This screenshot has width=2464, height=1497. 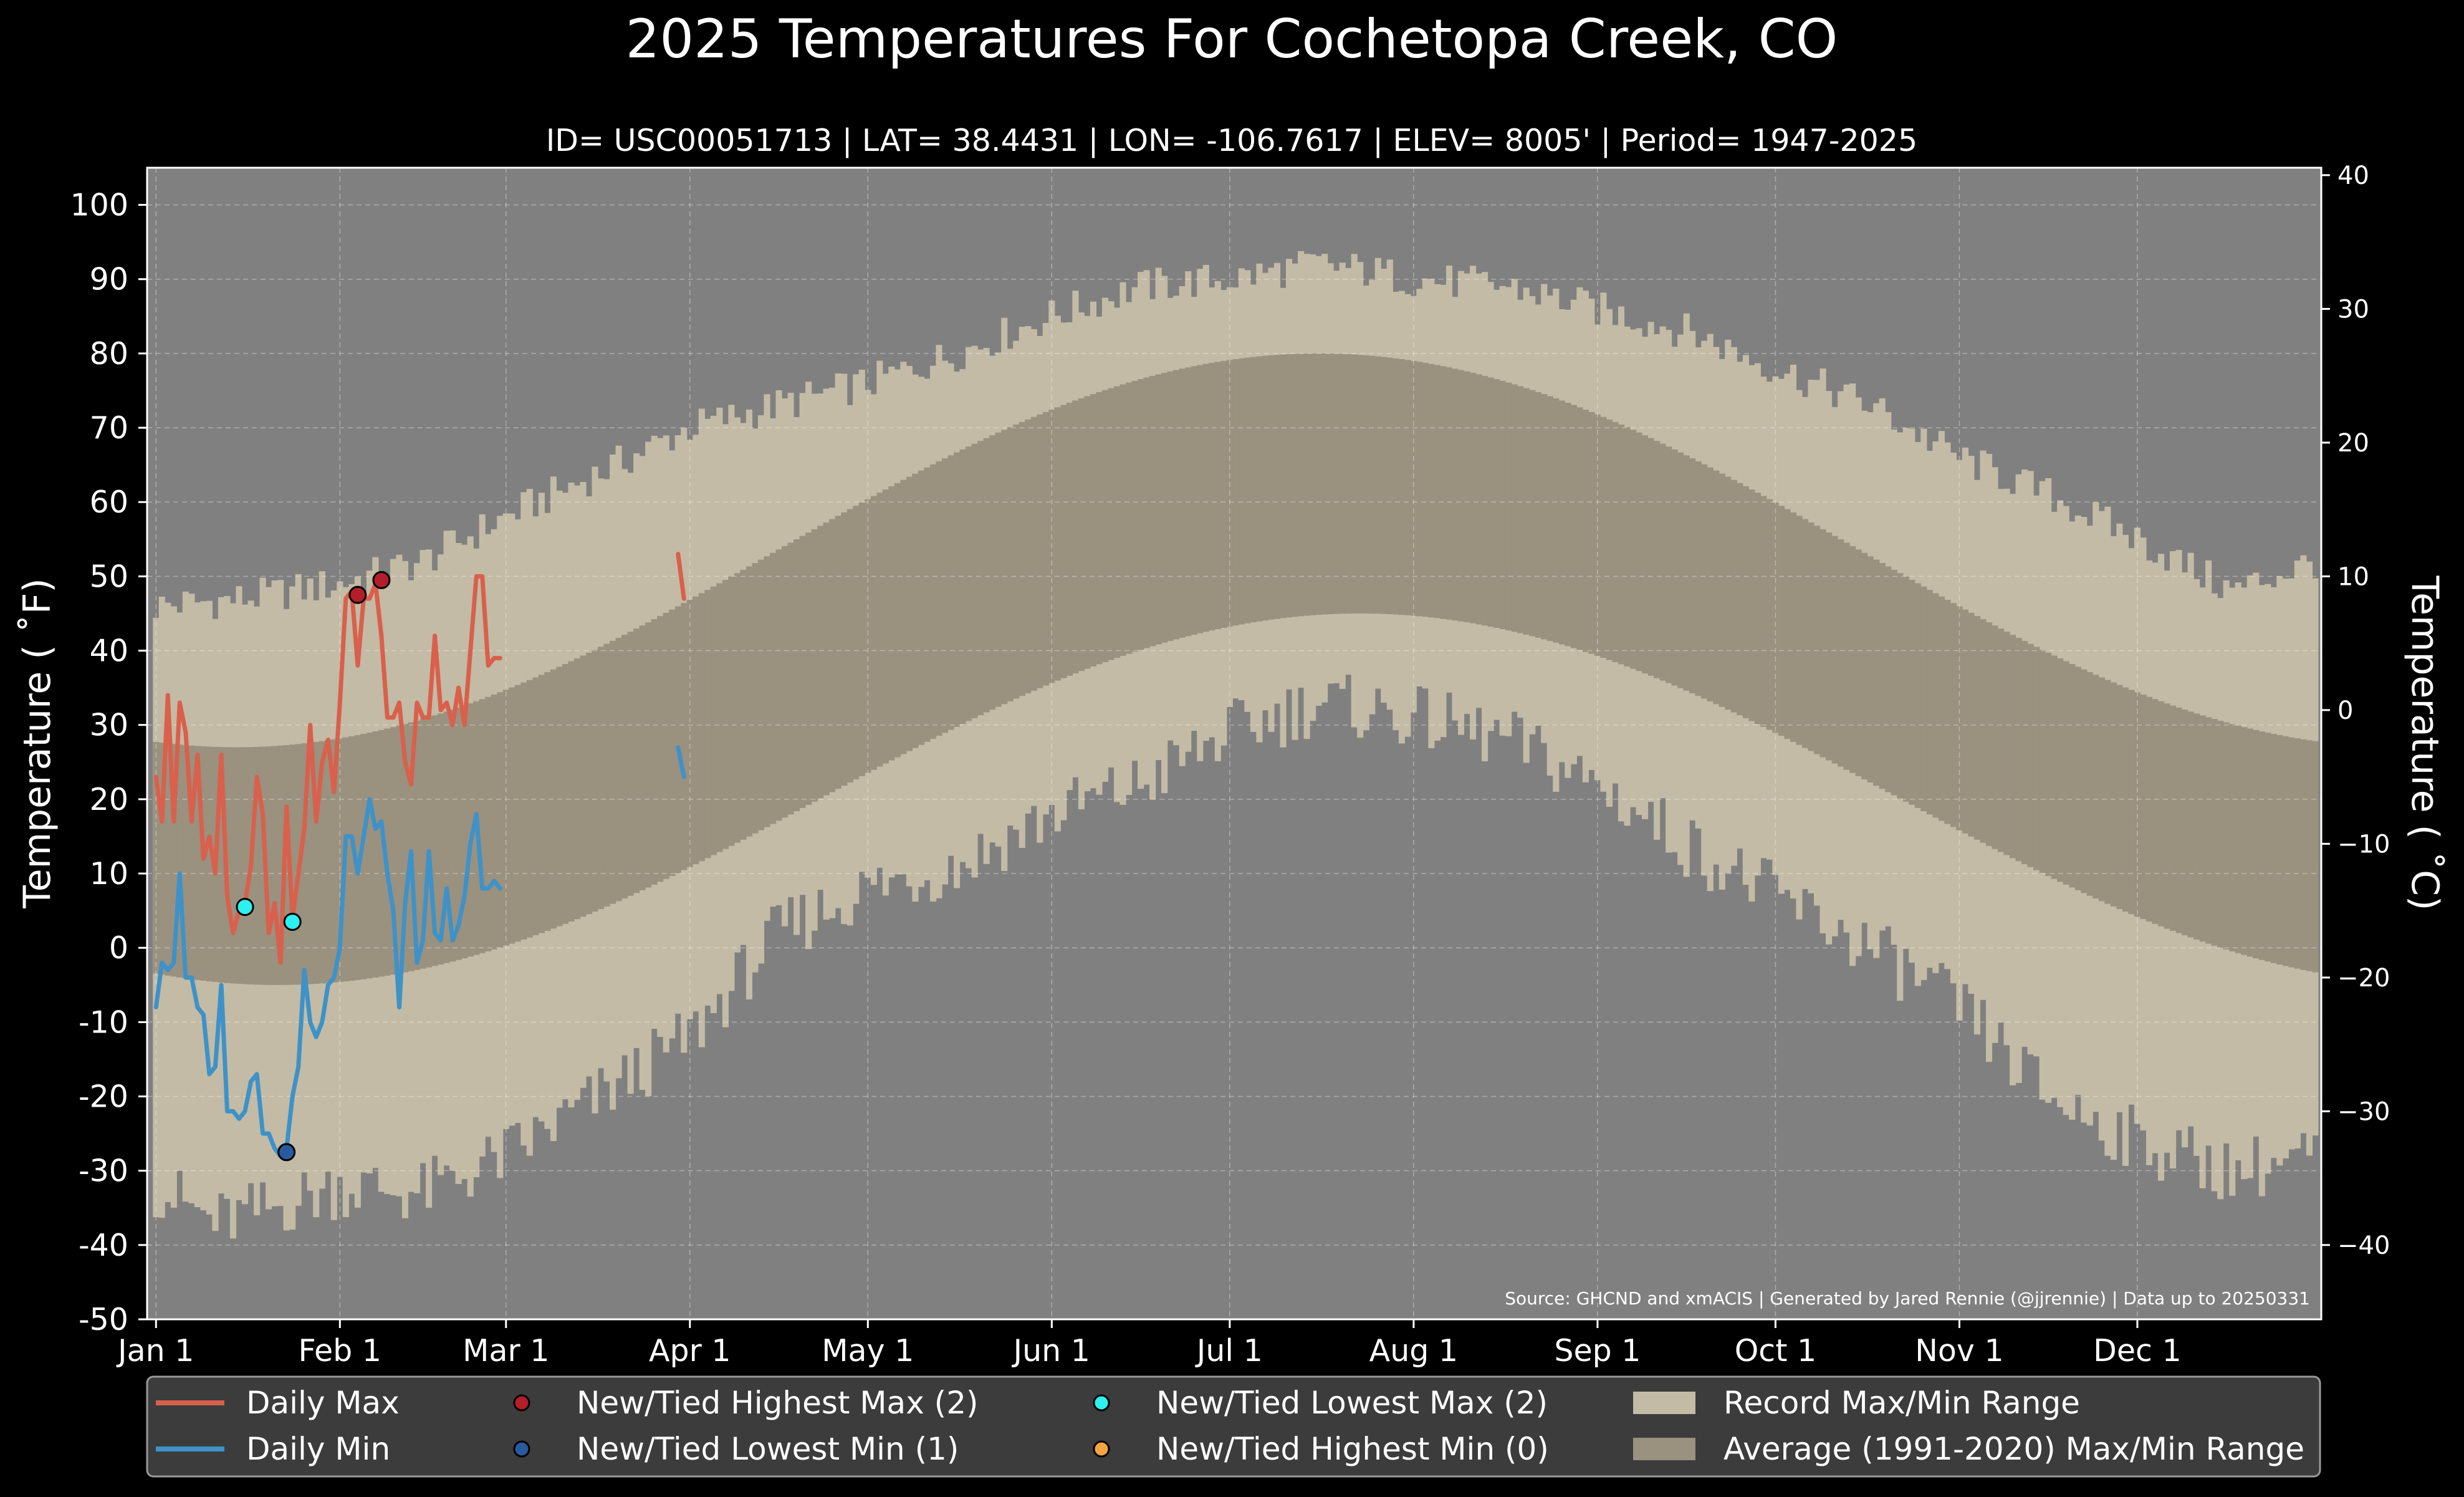 I want to click on y2-tick-label: 30, so click(x=2353, y=309).